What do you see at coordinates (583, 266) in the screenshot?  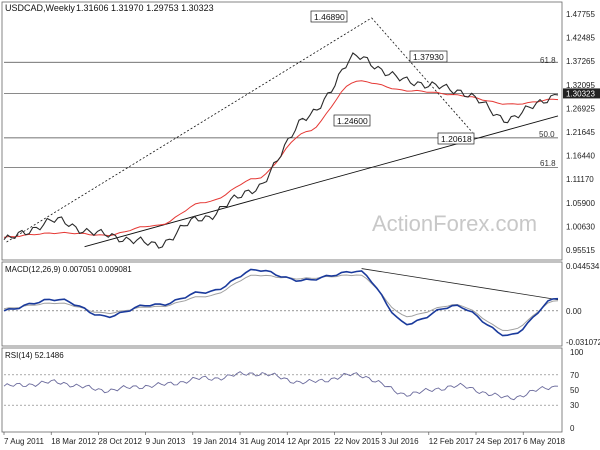 I see `macd-tick-label: 0.044534` at bounding box center [583, 266].